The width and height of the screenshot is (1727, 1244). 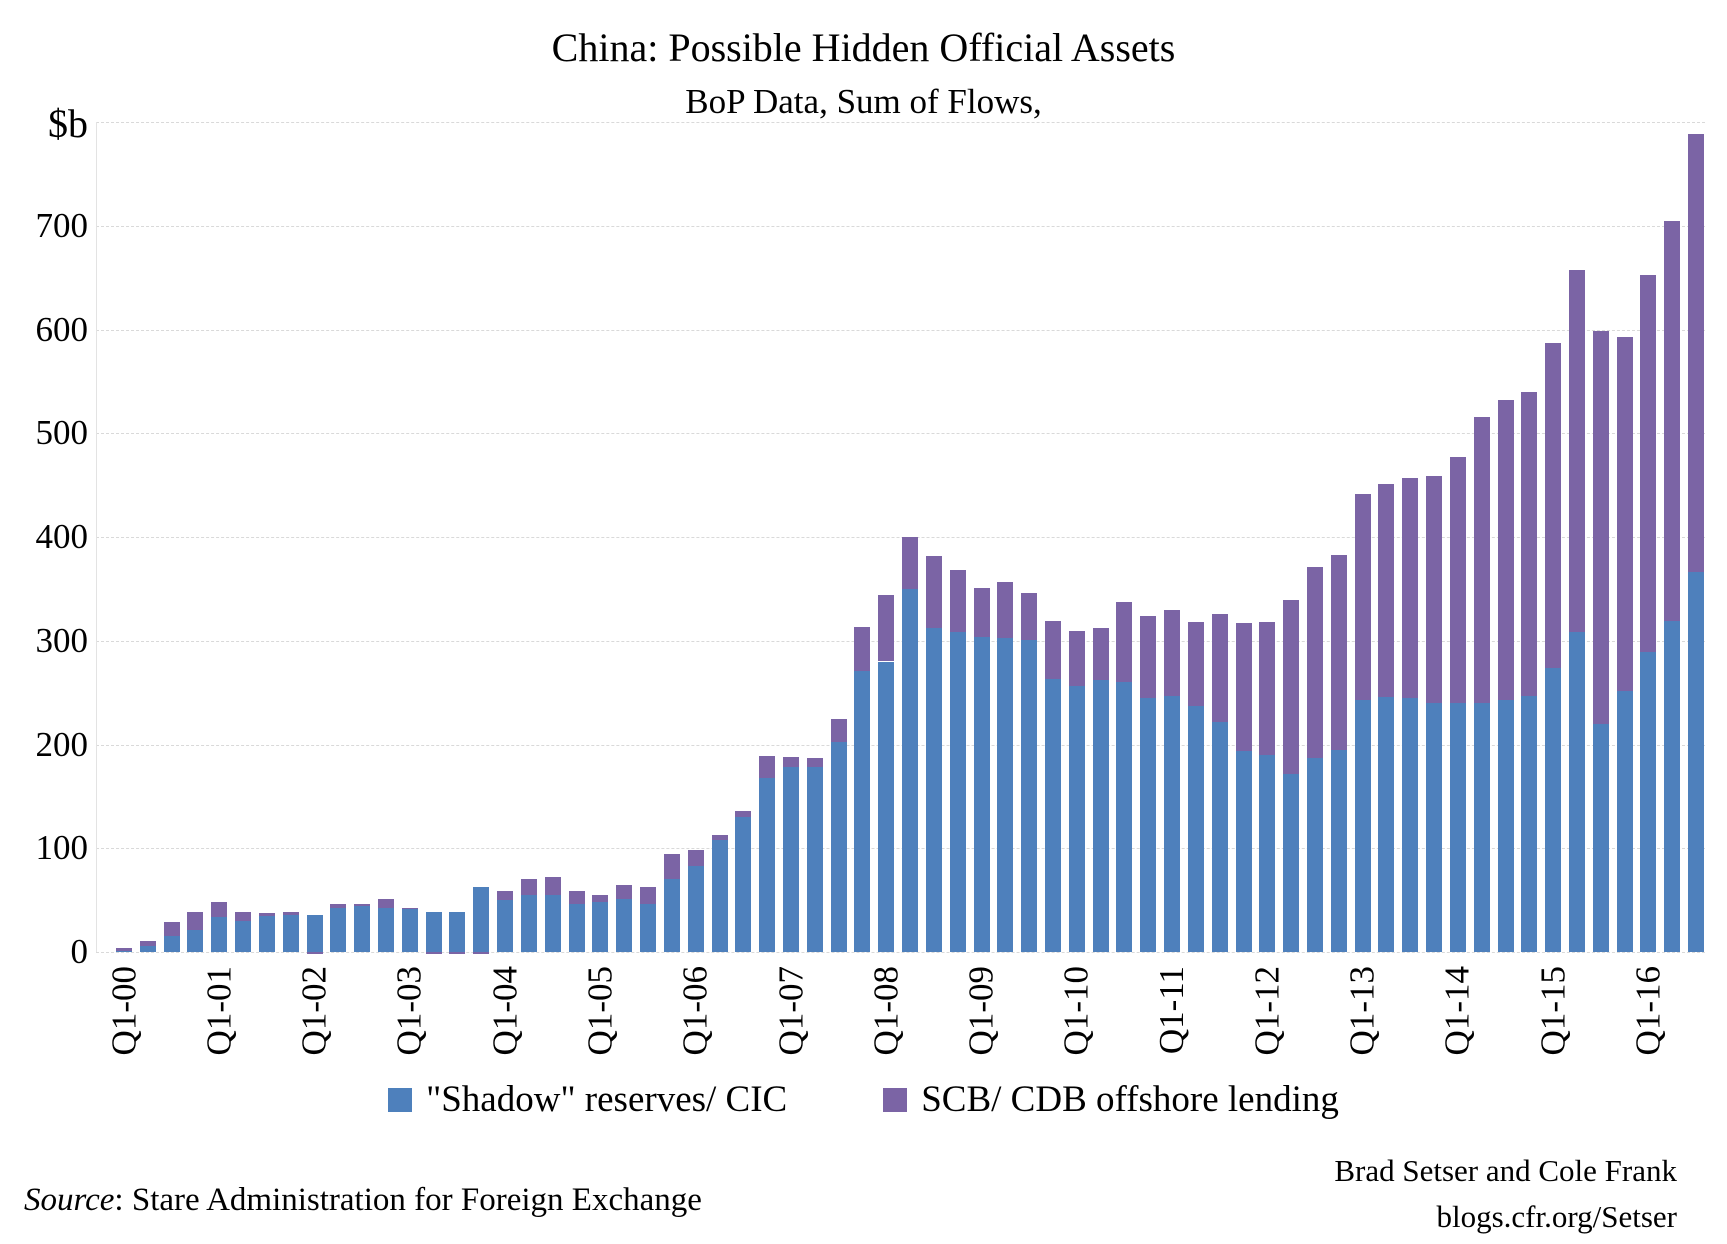 What do you see at coordinates (505, 1011) in the screenshot?
I see `x-tick-label: Q1-04` at bounding box center [505, 1011].